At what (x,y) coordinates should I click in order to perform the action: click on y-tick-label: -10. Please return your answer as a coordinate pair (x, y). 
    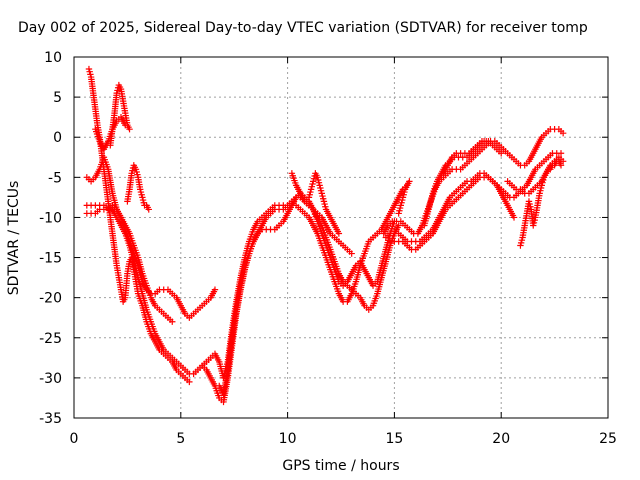
    Looking at the image, I should click on (50, 218).